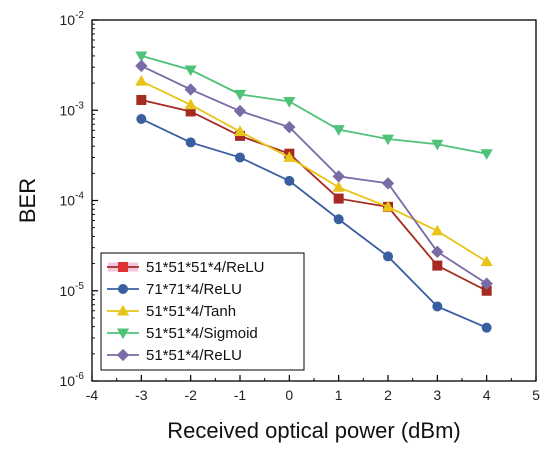 This screenshot has width=550, height=449. I want to click on y-tick-label: 10⁻⁴, so click(72, 200).